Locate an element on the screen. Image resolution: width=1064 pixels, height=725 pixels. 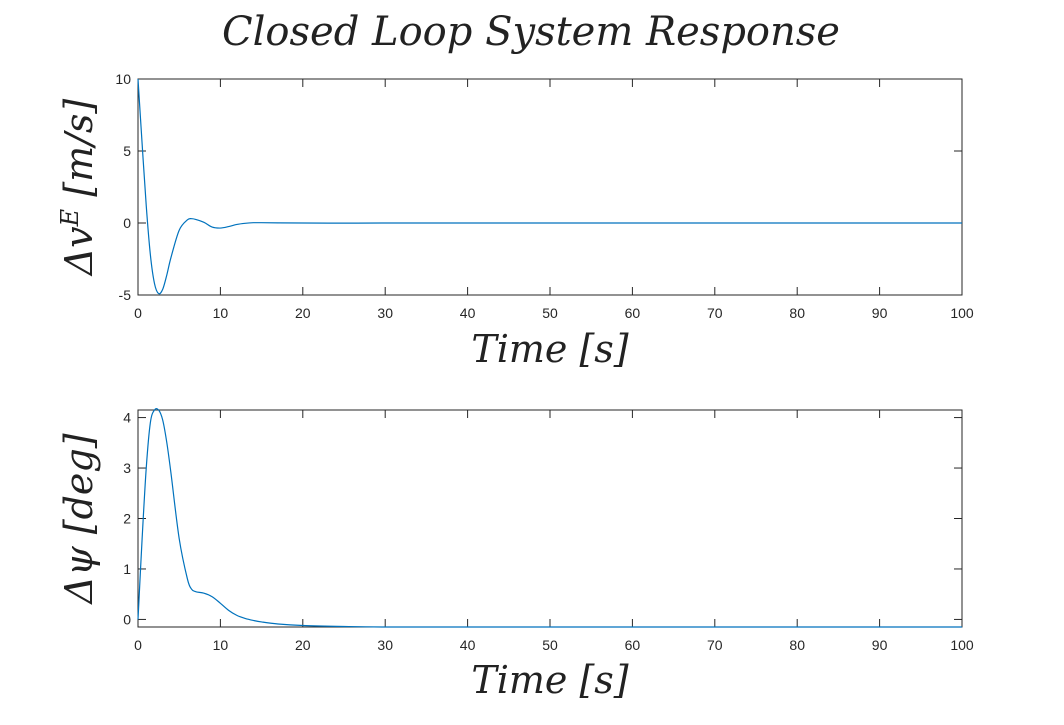
y-tick-label: 3 is located at coordinates (127, 468).